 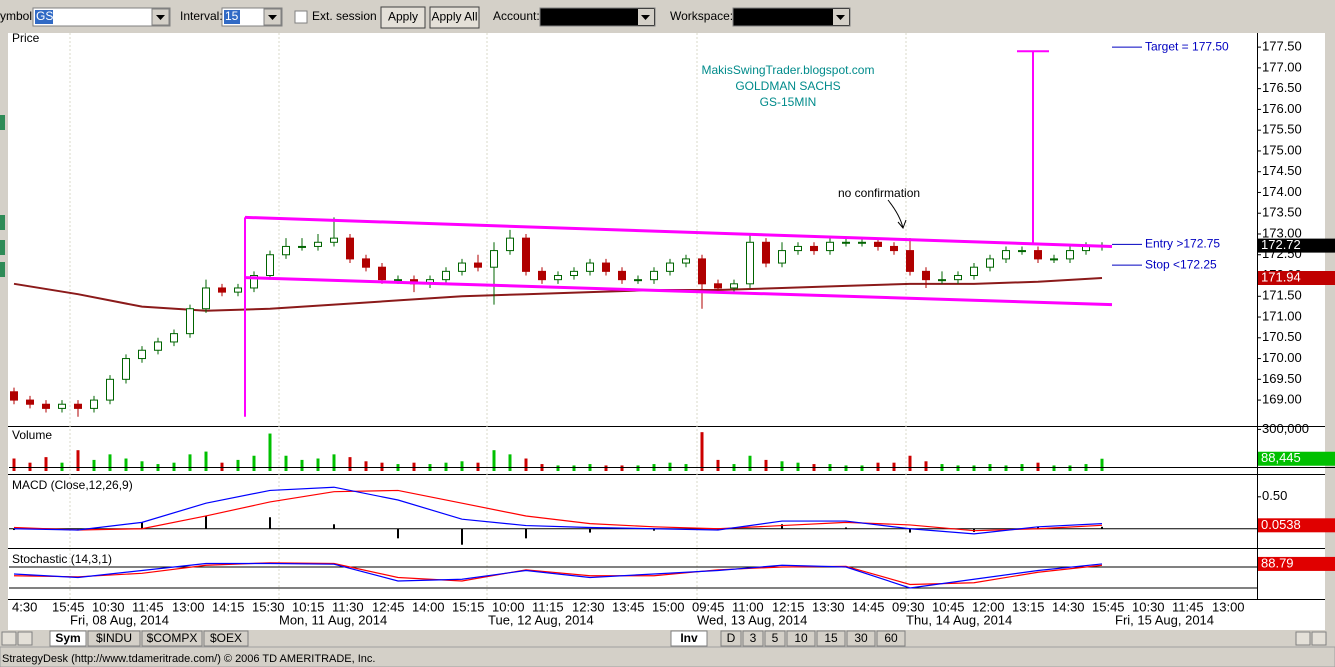 I want to click on dropdown-arrow, so click(x=272, y=17).